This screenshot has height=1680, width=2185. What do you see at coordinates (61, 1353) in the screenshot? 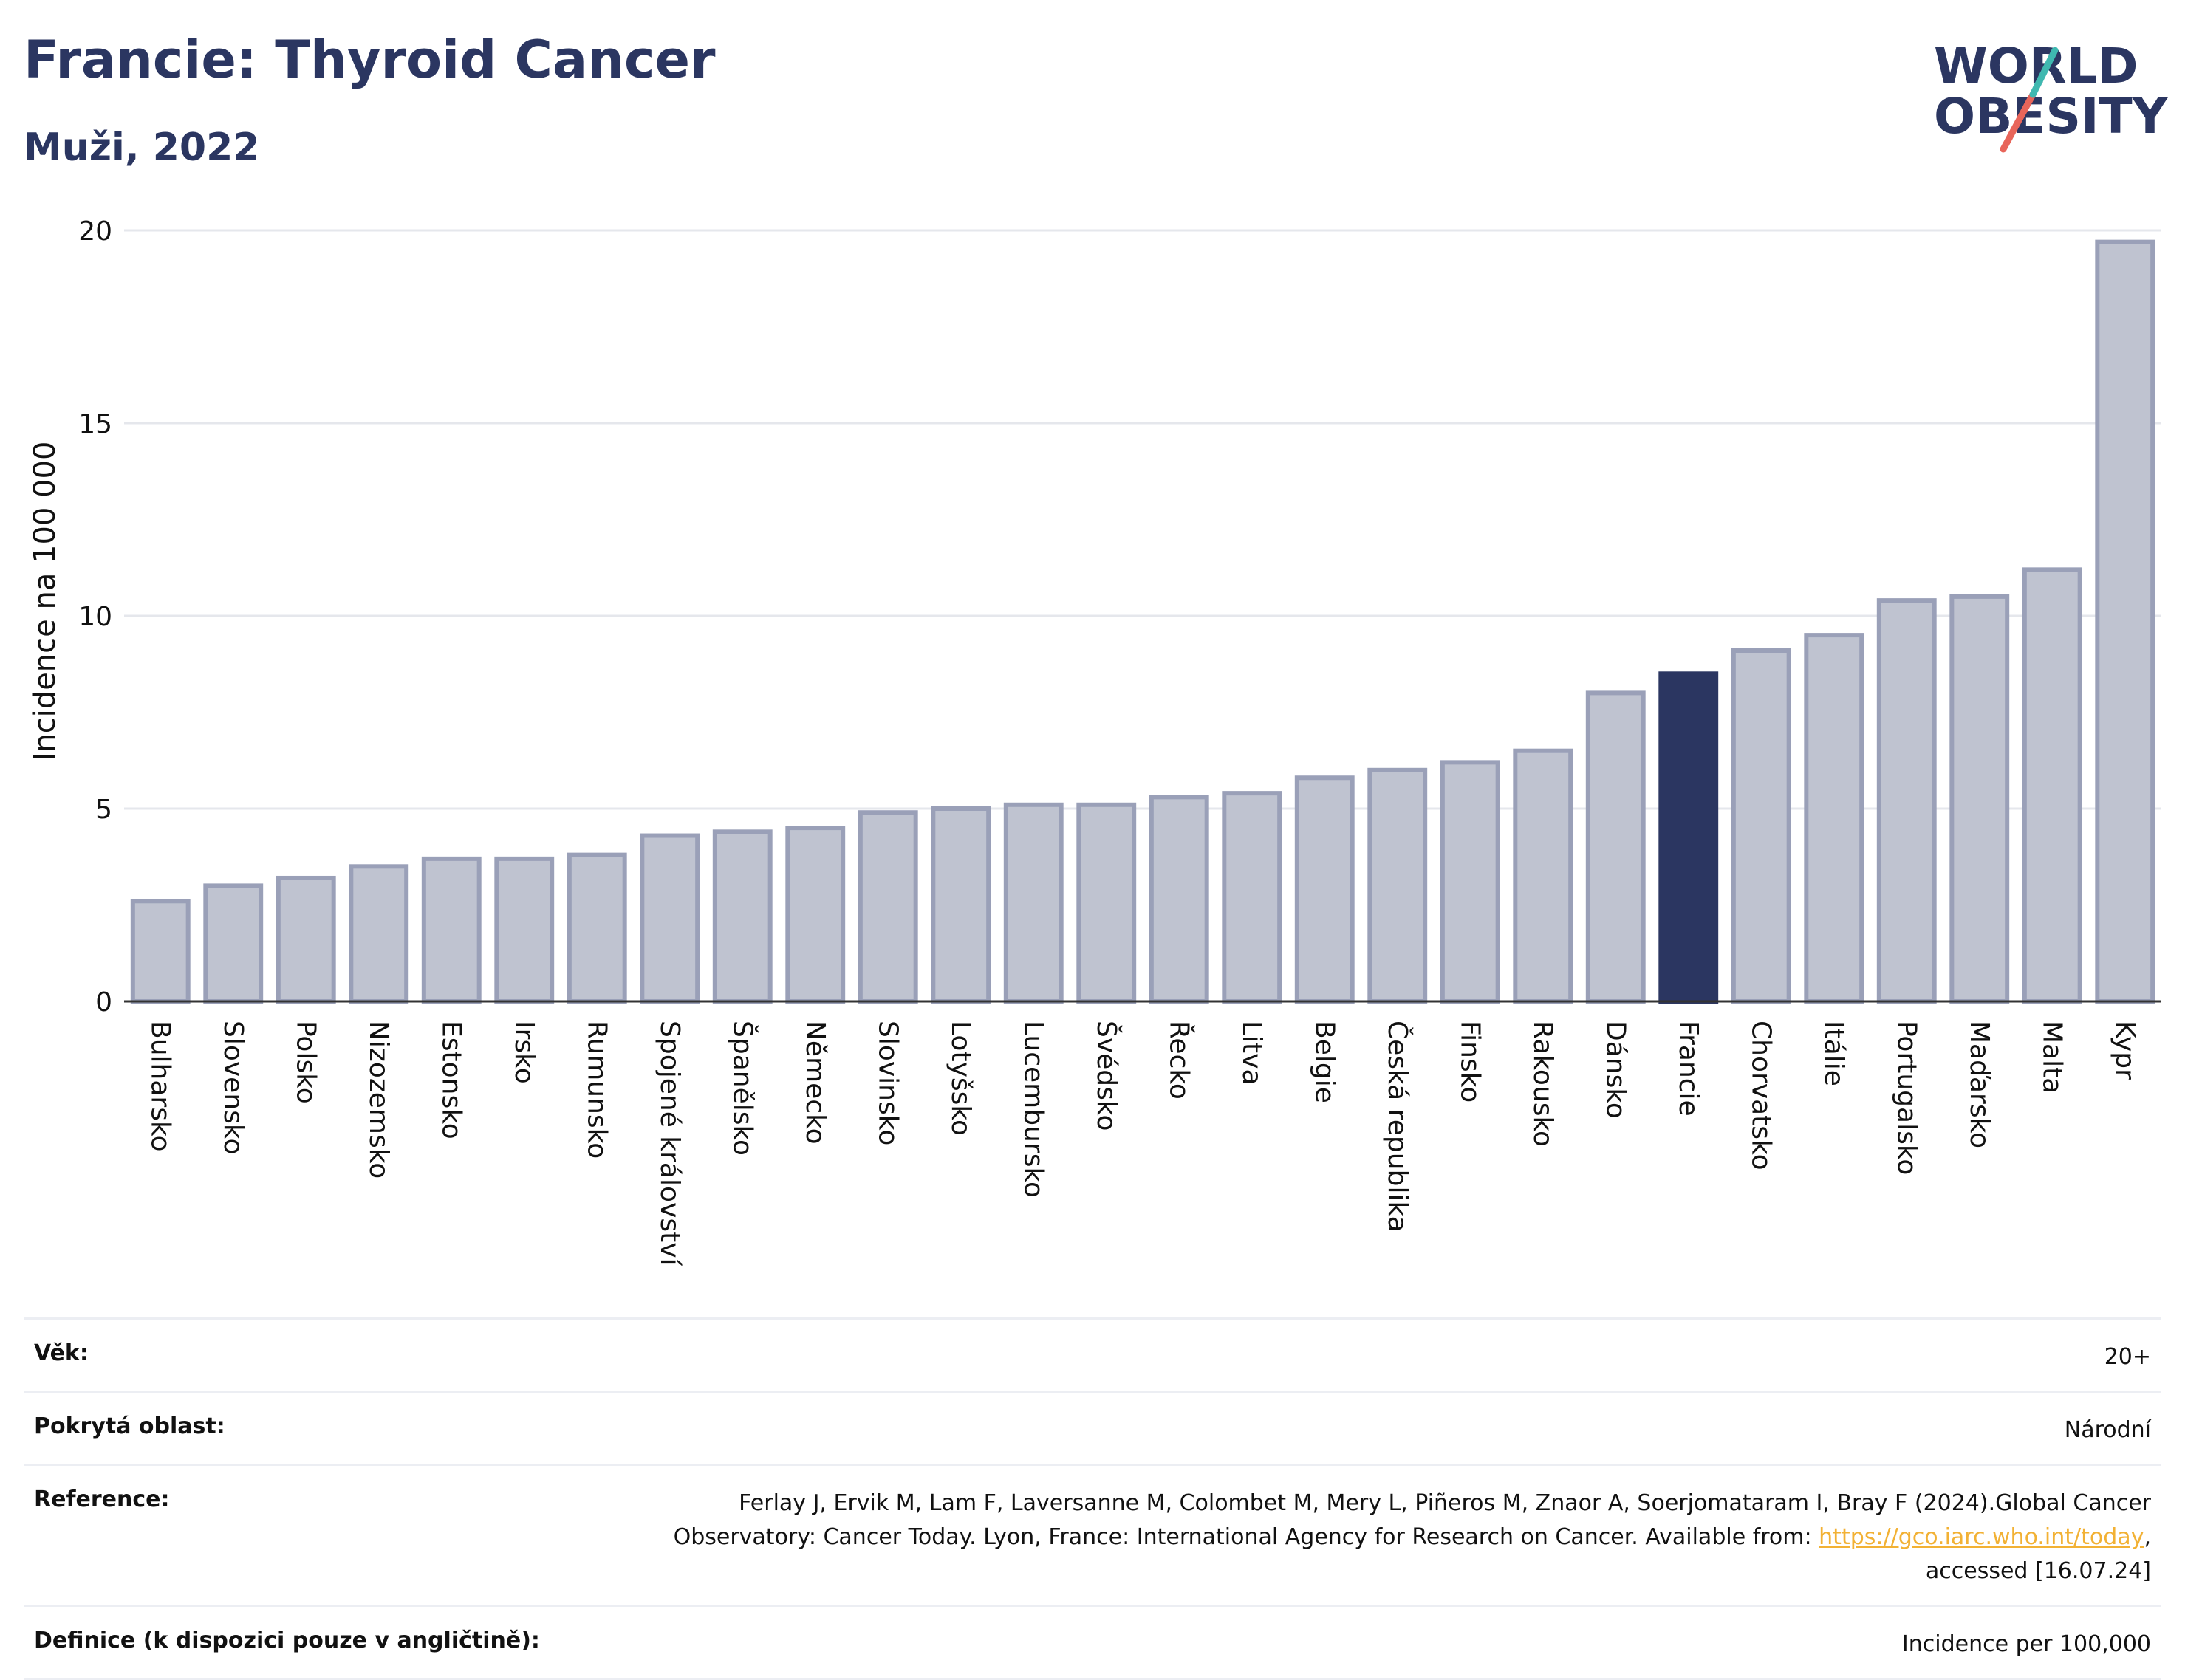
I see `age-label: Věk:` at bounding box center [61, 1353].